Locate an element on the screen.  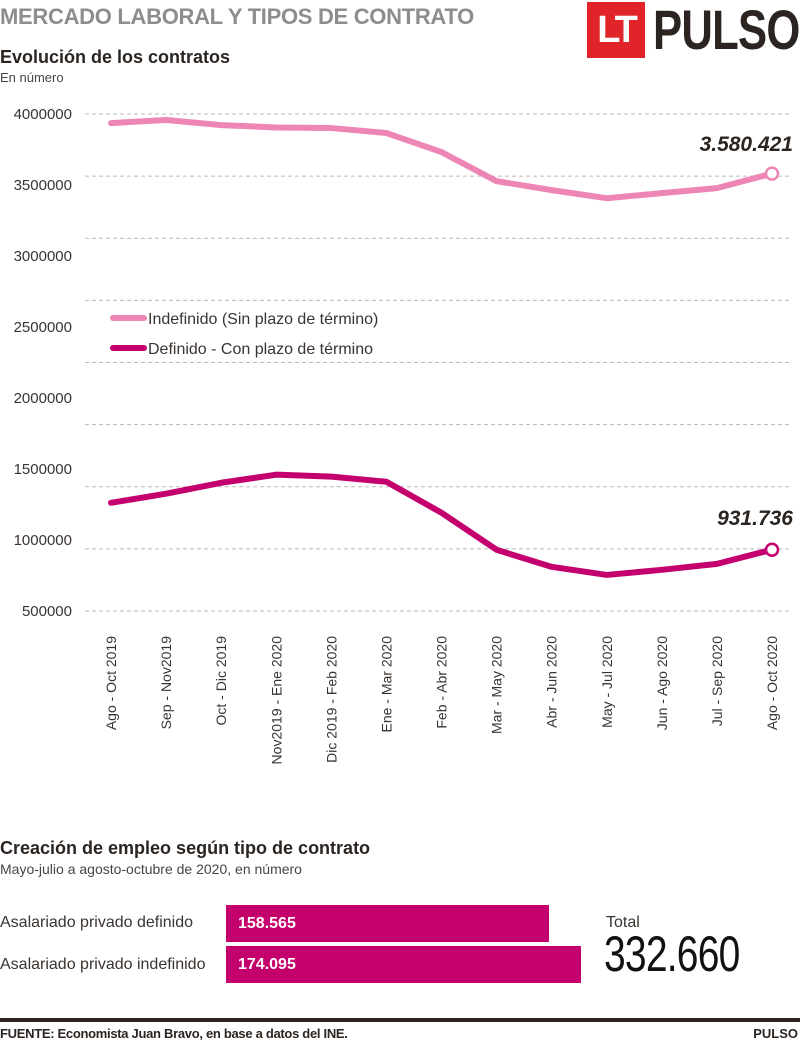
line-chart-subtitle: En número is located at coordinates (32, 77).